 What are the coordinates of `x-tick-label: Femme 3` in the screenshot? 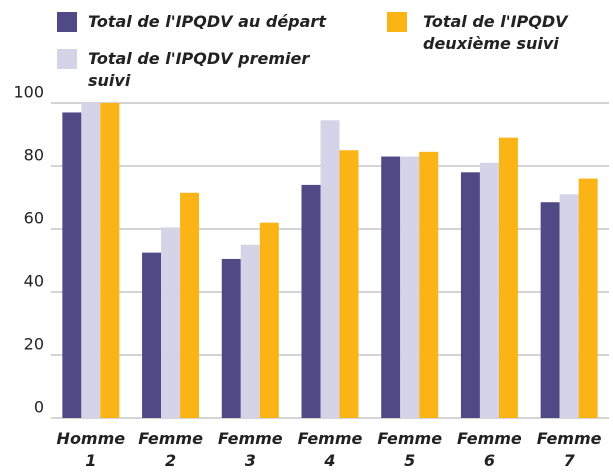 It's located at (250, 449).